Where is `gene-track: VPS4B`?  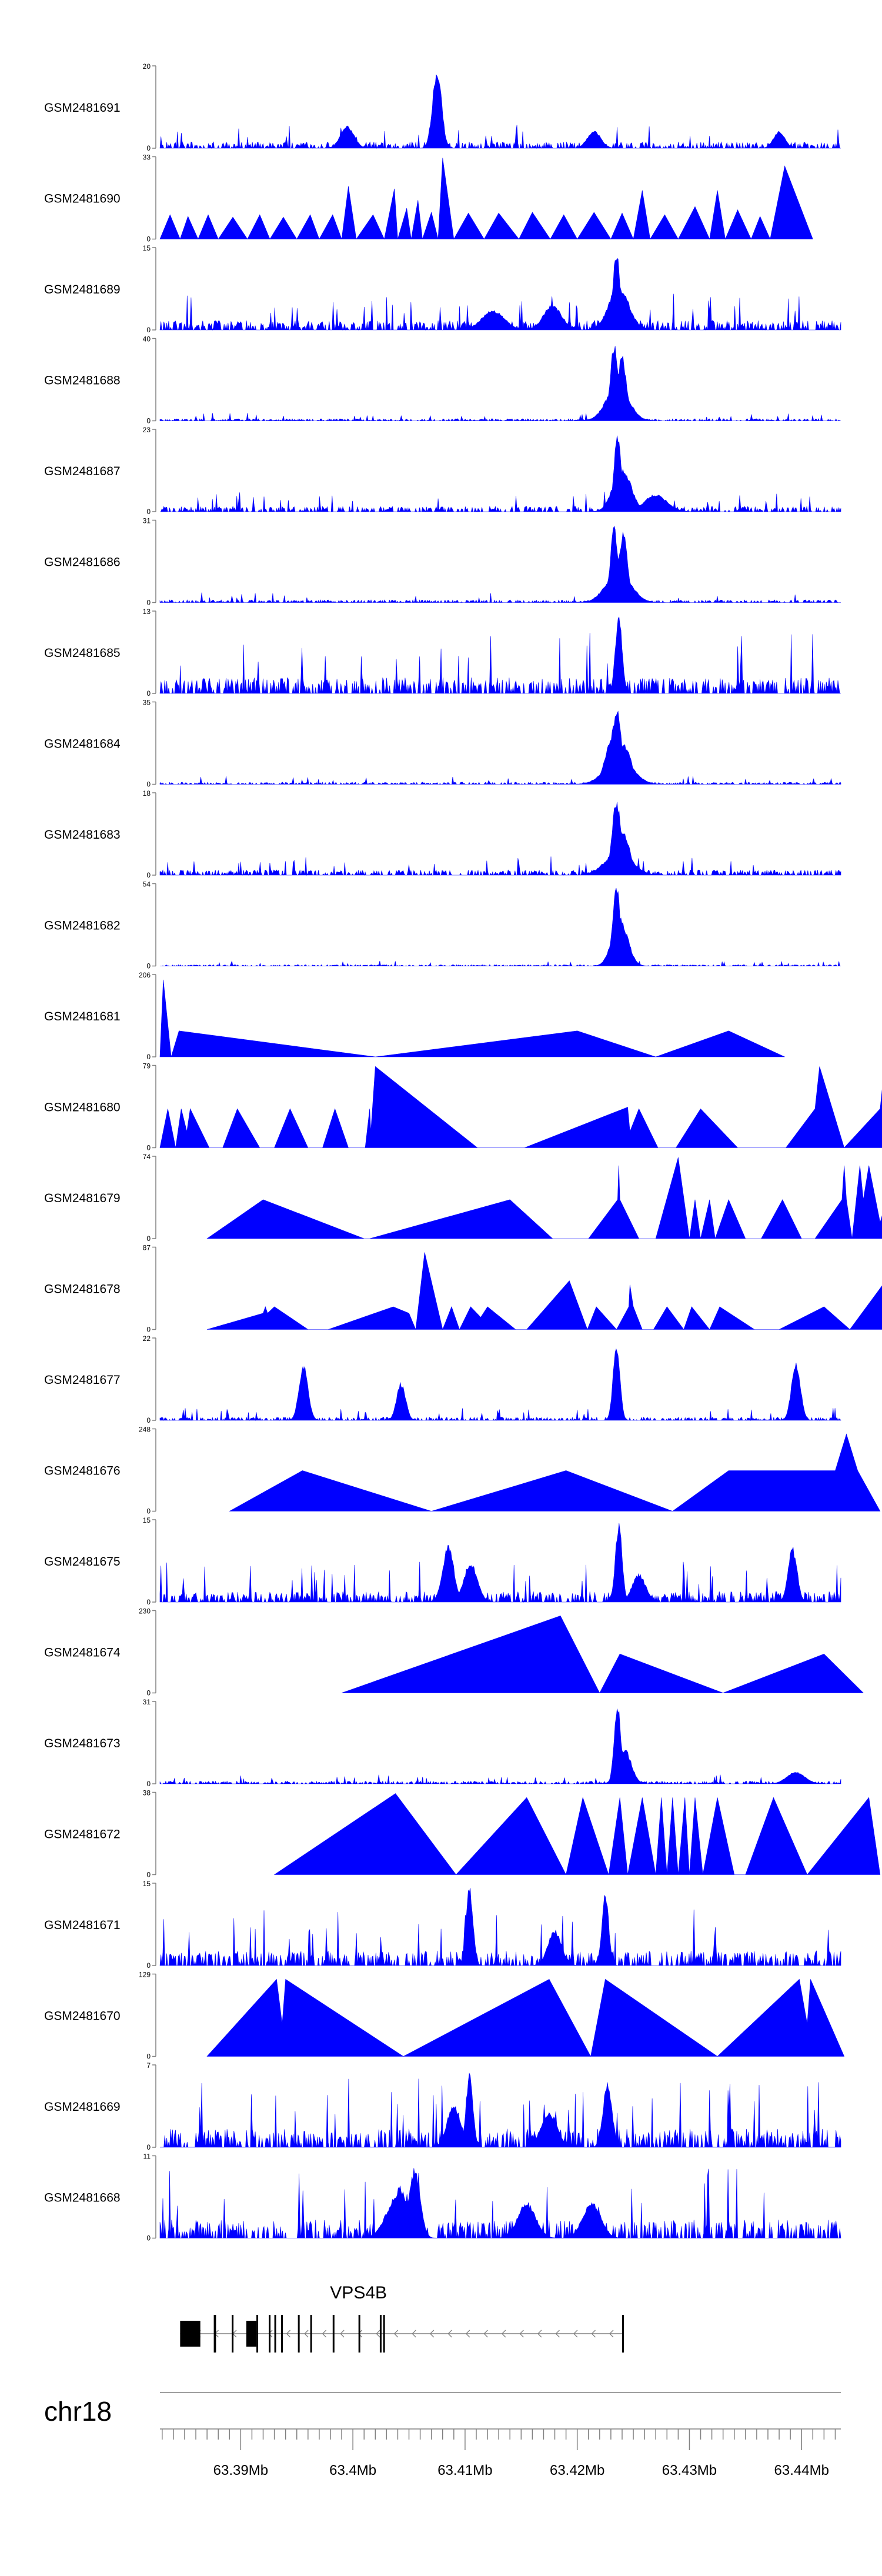
gene-track: VPS4B is located at coordinates (402, 2318).